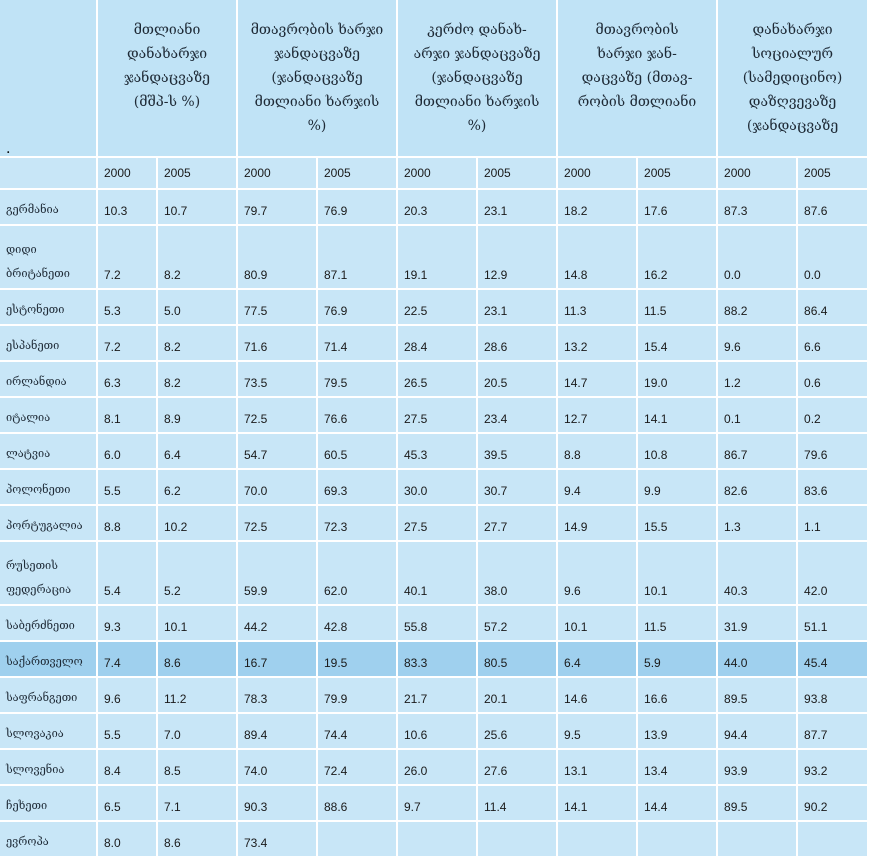 This screenshot has height=858, width=869. Describe the element at coordinates (438, 732) in the screenshot. I see `value-cell: 10.6` at that location.